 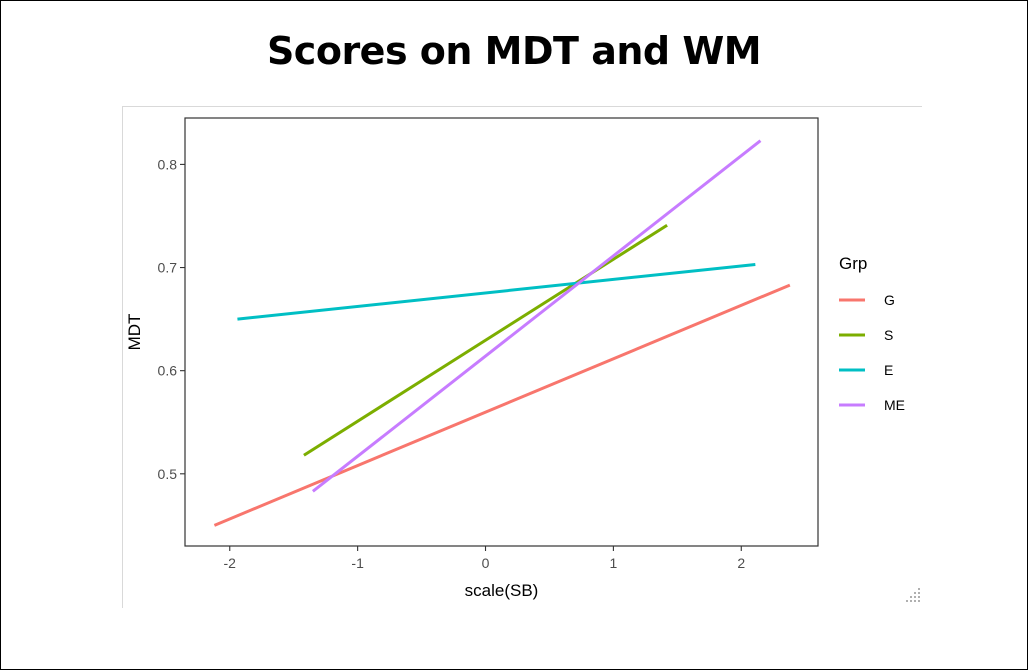 I want to click on y-tick-label: 0.7, so click(x=168, y=268).